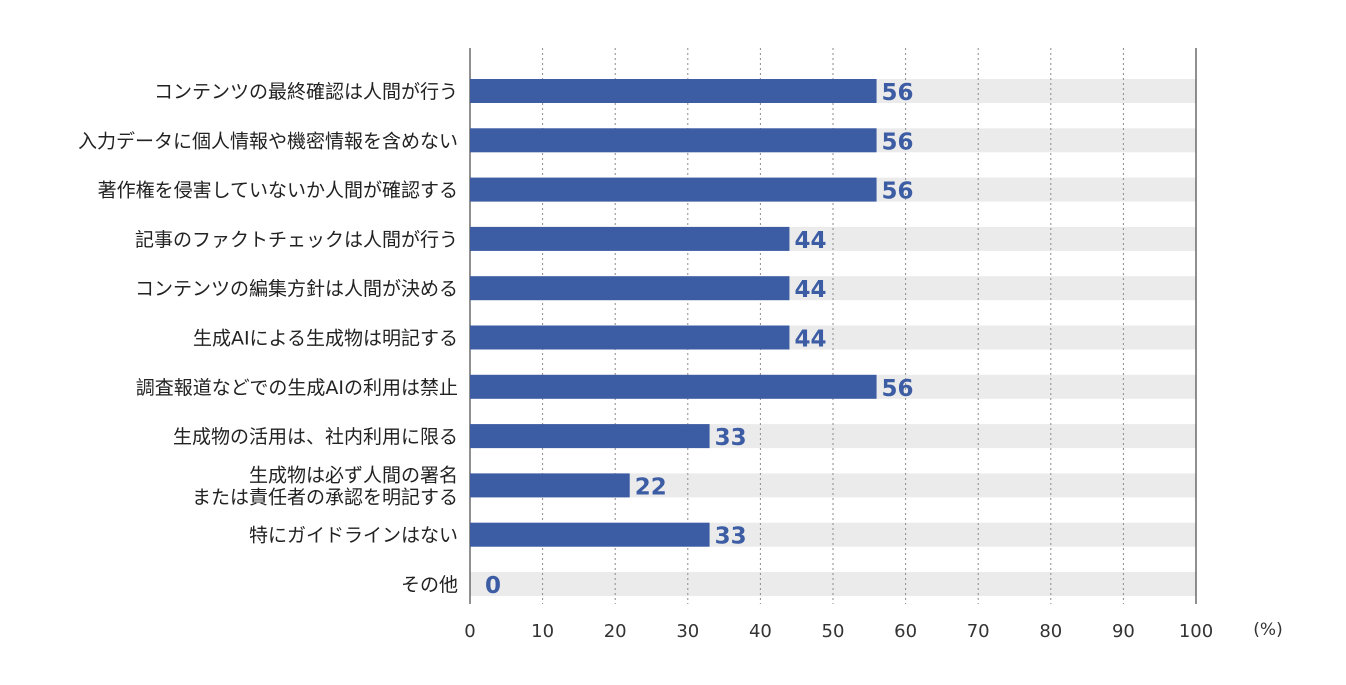 This screenshot has width=1346, height=685. I want to click on category-label: 特にガイドラインはない, so click(353, 536).